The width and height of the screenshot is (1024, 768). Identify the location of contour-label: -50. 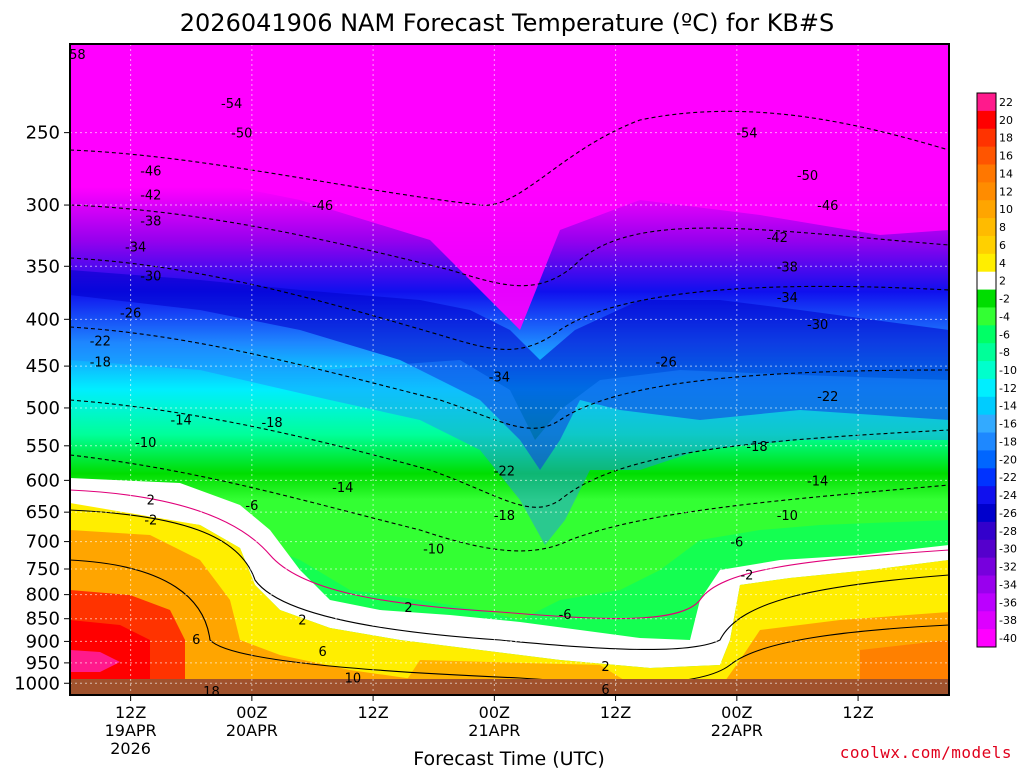
(241, 134).